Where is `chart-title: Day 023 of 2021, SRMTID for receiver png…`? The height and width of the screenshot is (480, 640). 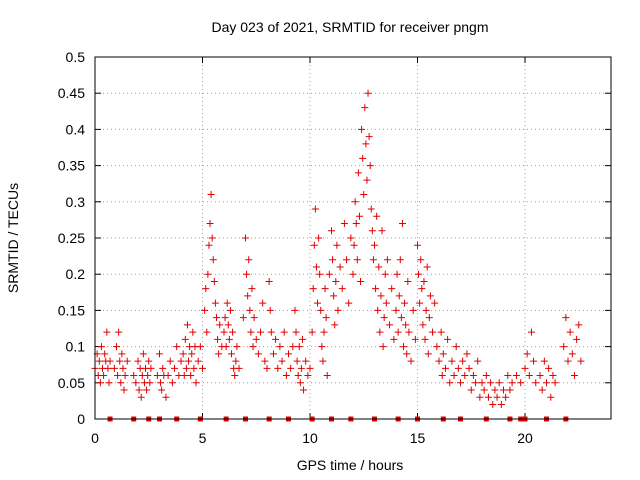 chart-title: Day 023 of 2021, SRMTID for receiver png… is located at coordinates (349, 27).